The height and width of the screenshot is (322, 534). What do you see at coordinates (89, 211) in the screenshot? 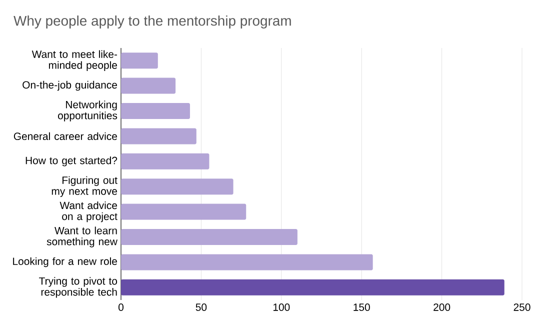
I see `y-tick-label: Want advice on a project` at bounding box center [89, 211].